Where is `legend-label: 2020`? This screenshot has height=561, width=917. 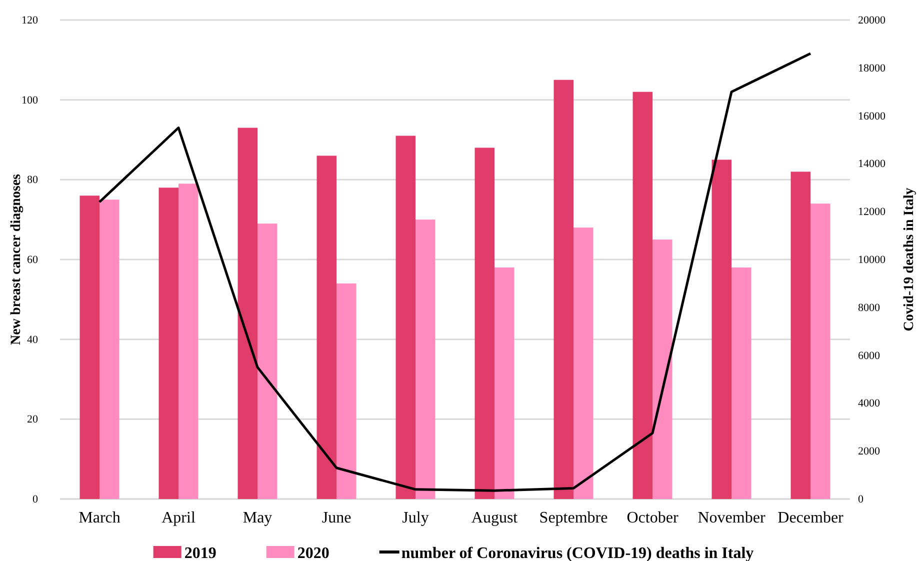 legend-label: 2020 is located at coordinates (313, 553).